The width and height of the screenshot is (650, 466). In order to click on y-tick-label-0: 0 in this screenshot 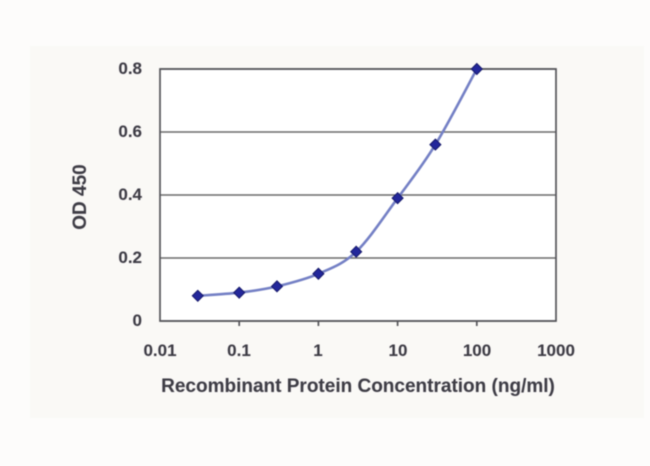, I will do `click(137, 320)`.